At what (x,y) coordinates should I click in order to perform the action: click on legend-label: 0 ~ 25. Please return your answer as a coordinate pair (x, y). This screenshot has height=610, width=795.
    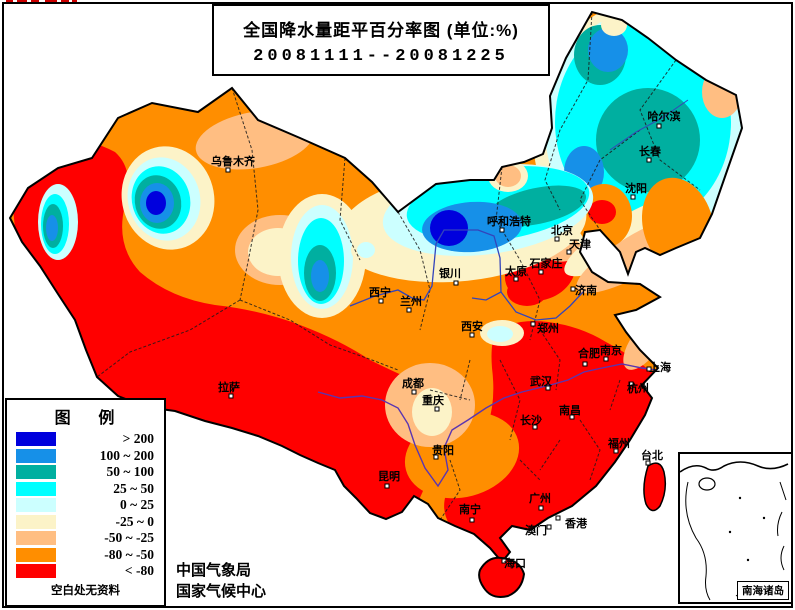
    Looking at the image, I should click on (136, 505).